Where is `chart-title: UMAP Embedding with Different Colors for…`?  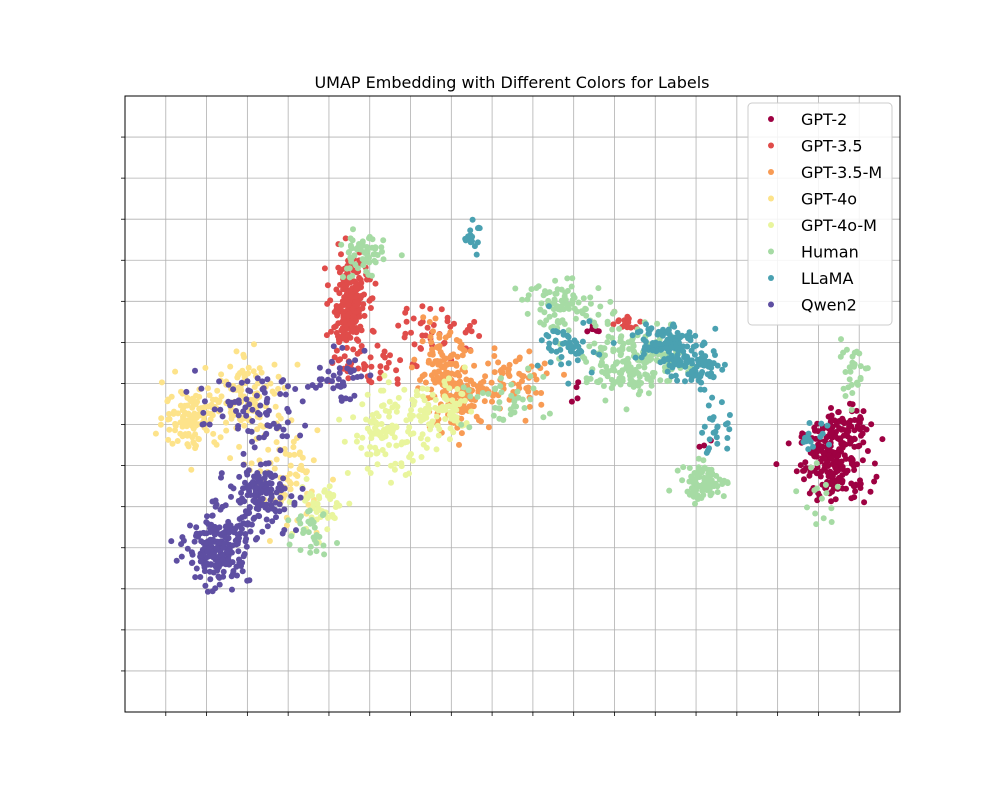 chart-title: UMAP Embedding with Different Colors for… is located at coordinates (511, 82).